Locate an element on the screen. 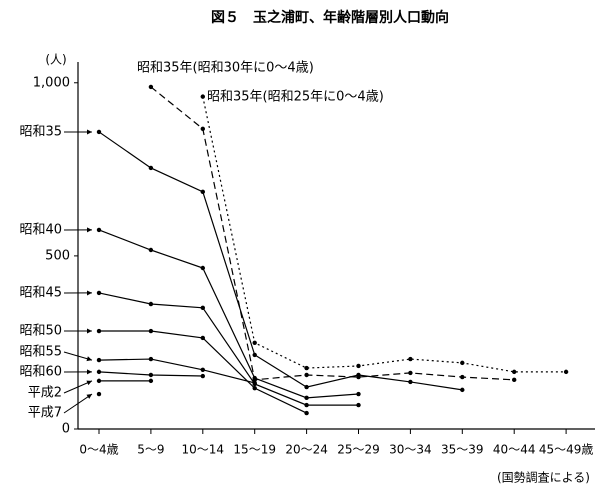 The height and width of the screenshot is (491, 600). series-label: 昭和50 is located at coordinates (40, 331).